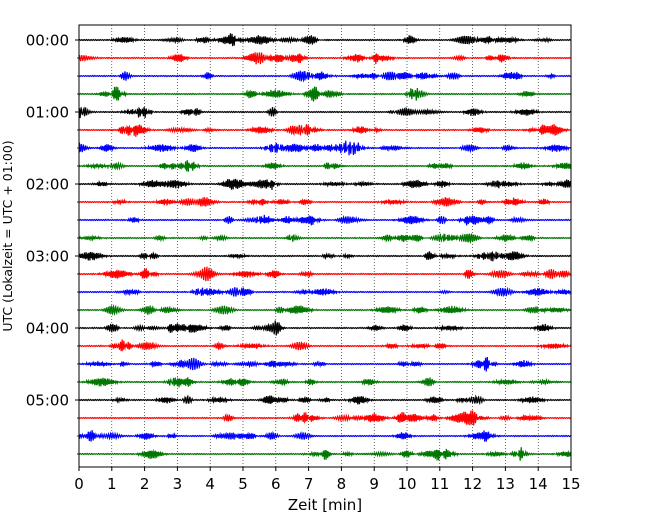 Image resolution: width=650 pixels, height=520 pixels. I want to click on x-tick-label: 6, so click(276, 484).